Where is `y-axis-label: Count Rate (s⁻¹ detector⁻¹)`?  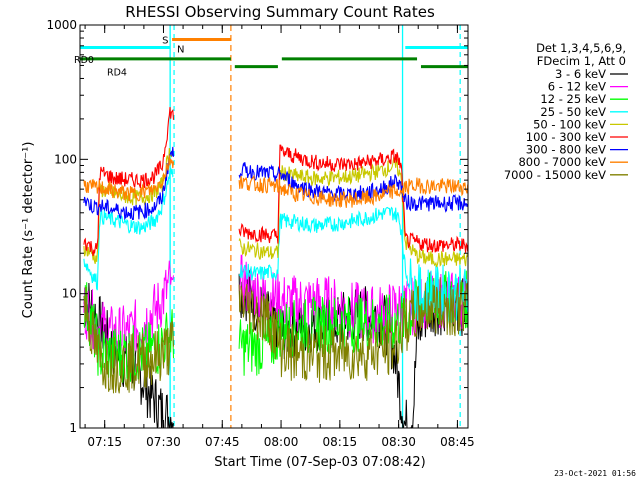 y-axis-label: Count Rate (s⁻¹ detector⁻¹) is located at coordinates (28, 230).